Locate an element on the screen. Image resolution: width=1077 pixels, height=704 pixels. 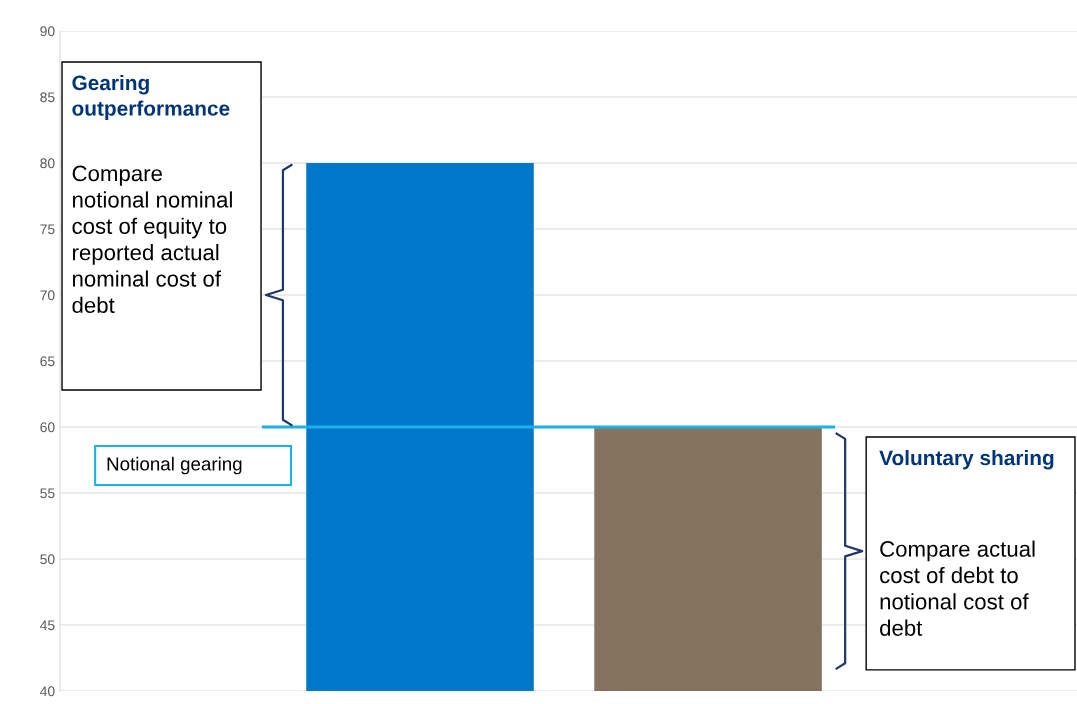
ref-line-label: Notional gearing is located at coordinates (174, 465).